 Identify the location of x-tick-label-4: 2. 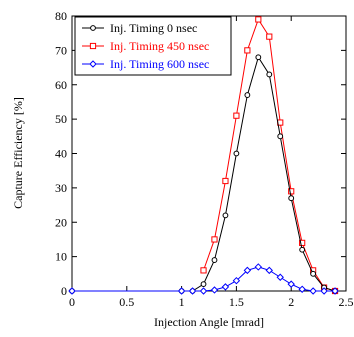
(291, 302).